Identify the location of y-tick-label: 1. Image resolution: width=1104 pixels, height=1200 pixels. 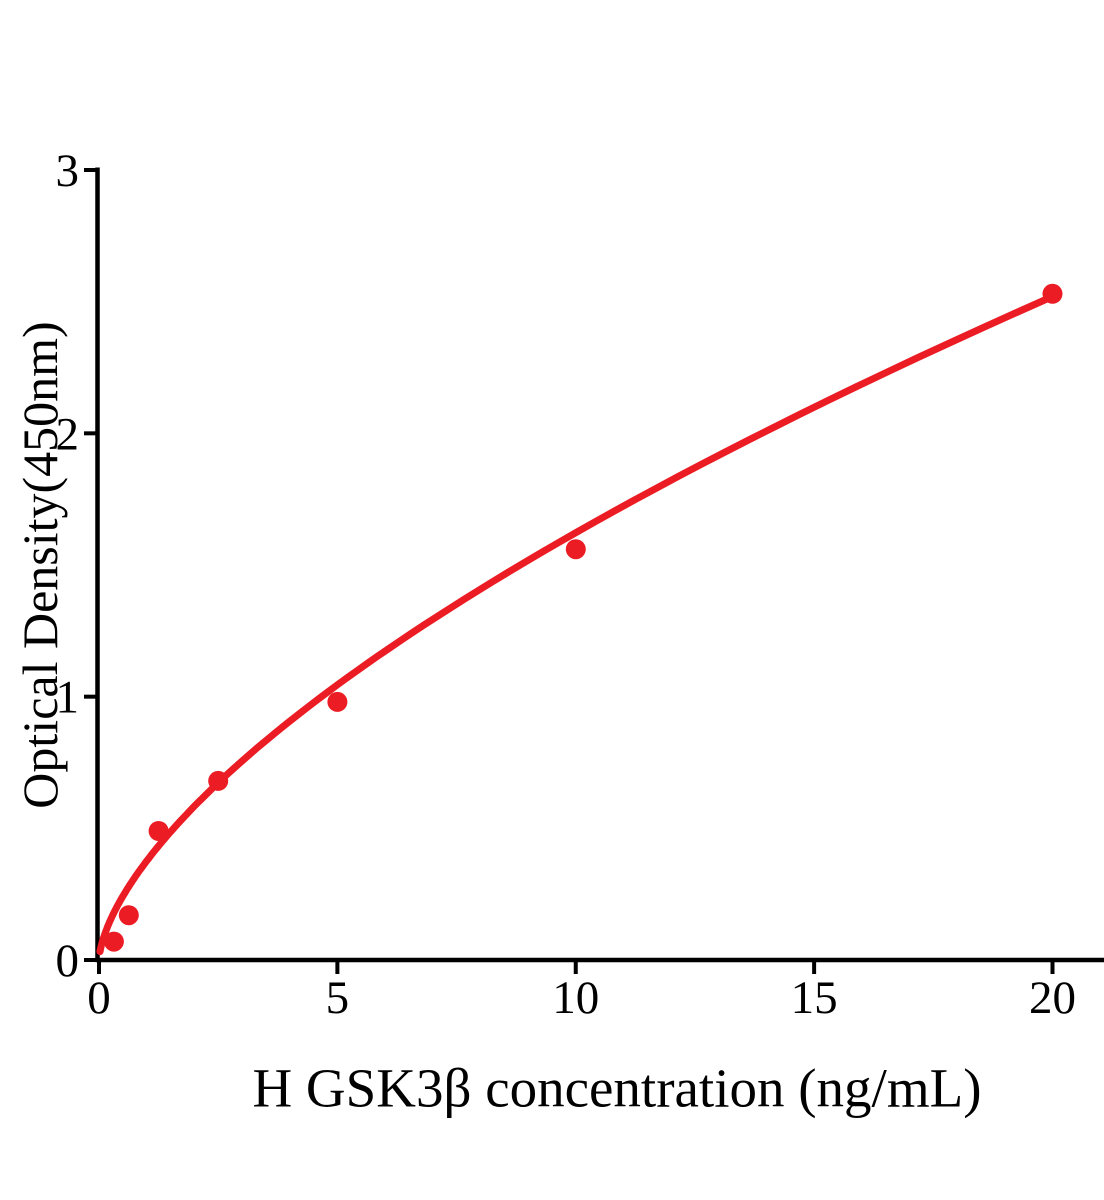
(68, 698).